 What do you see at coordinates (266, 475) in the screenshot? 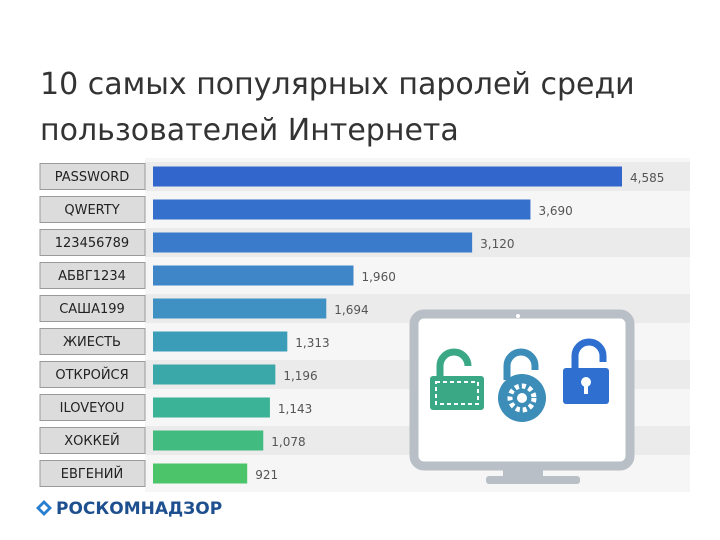
I see `value-label: 921` at bounding box center [266, 475].